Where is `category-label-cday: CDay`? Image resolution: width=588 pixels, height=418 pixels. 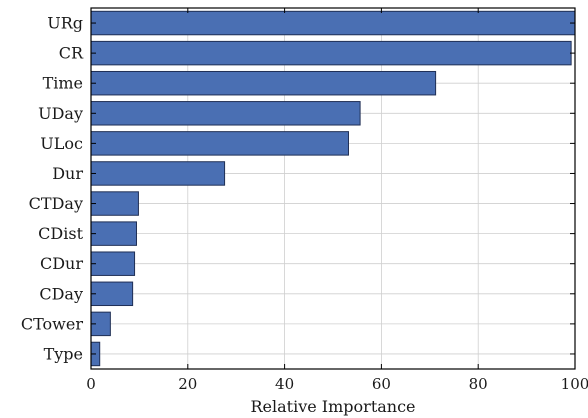
category-label-cday: CDay is located at coordinates (61, 293).